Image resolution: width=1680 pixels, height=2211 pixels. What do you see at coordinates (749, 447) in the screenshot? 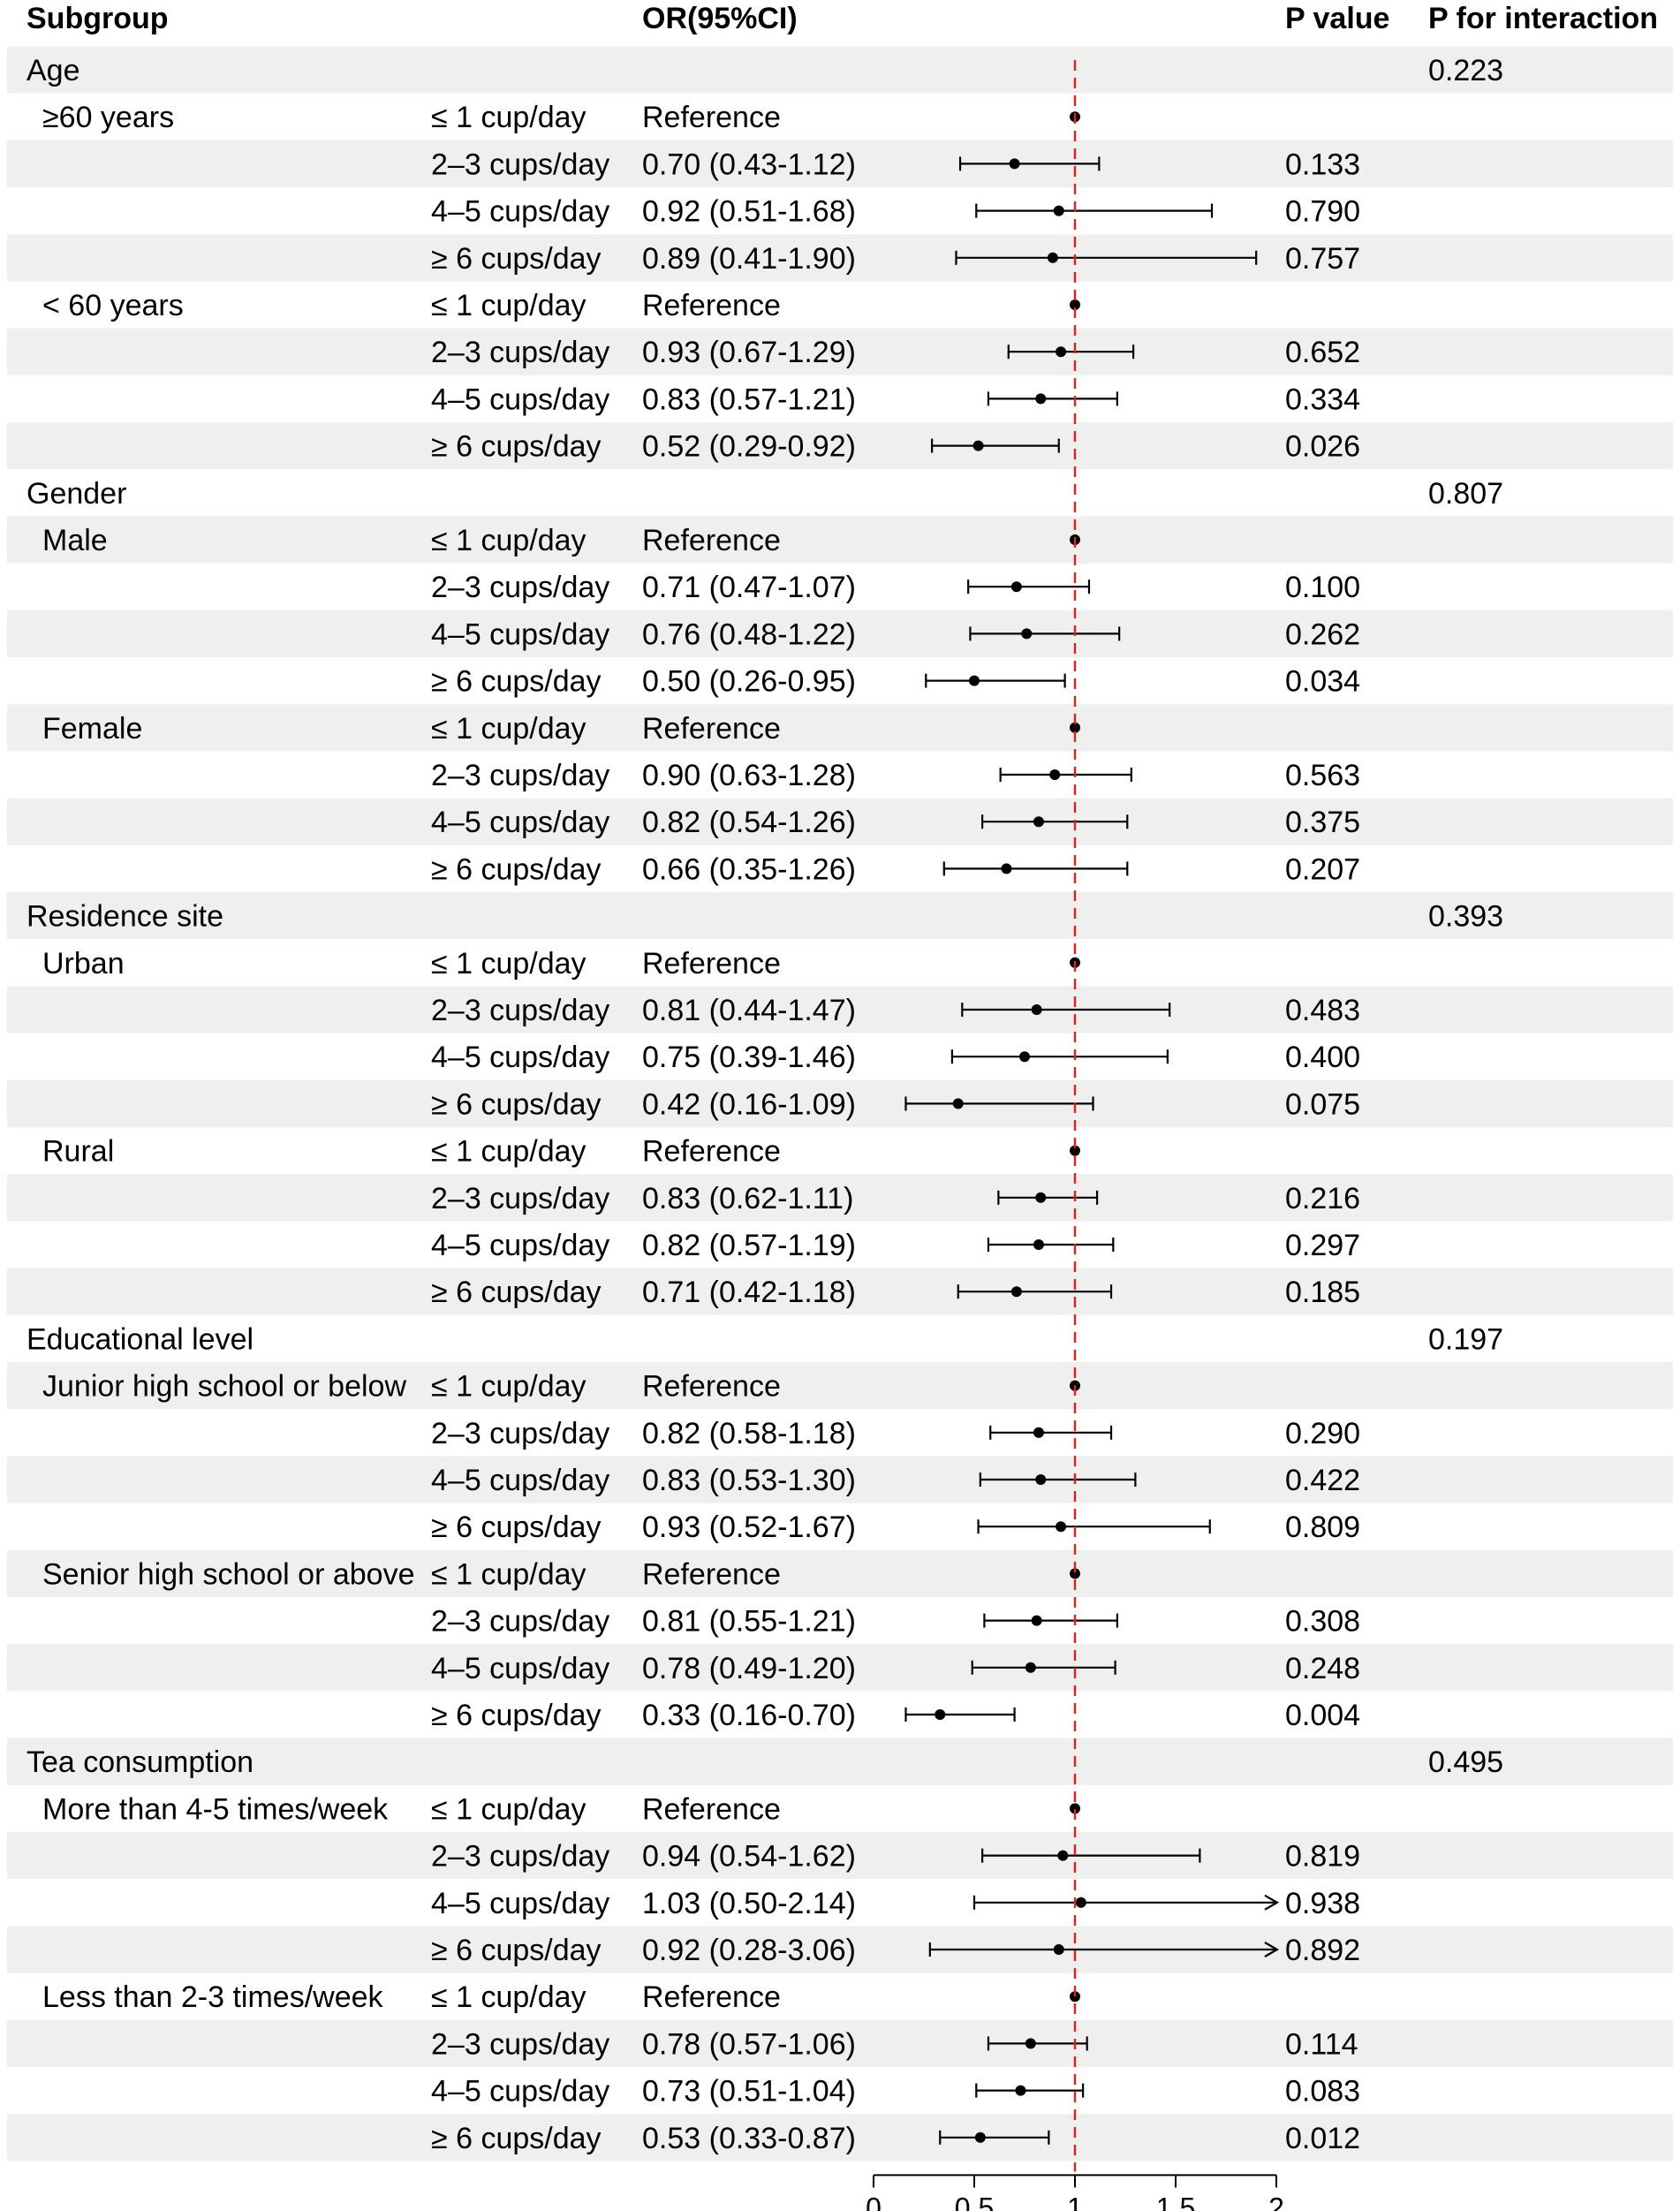
I see `or-ci-value: 0.52 (0.29-0.92)` at bounding box center [749, 447].